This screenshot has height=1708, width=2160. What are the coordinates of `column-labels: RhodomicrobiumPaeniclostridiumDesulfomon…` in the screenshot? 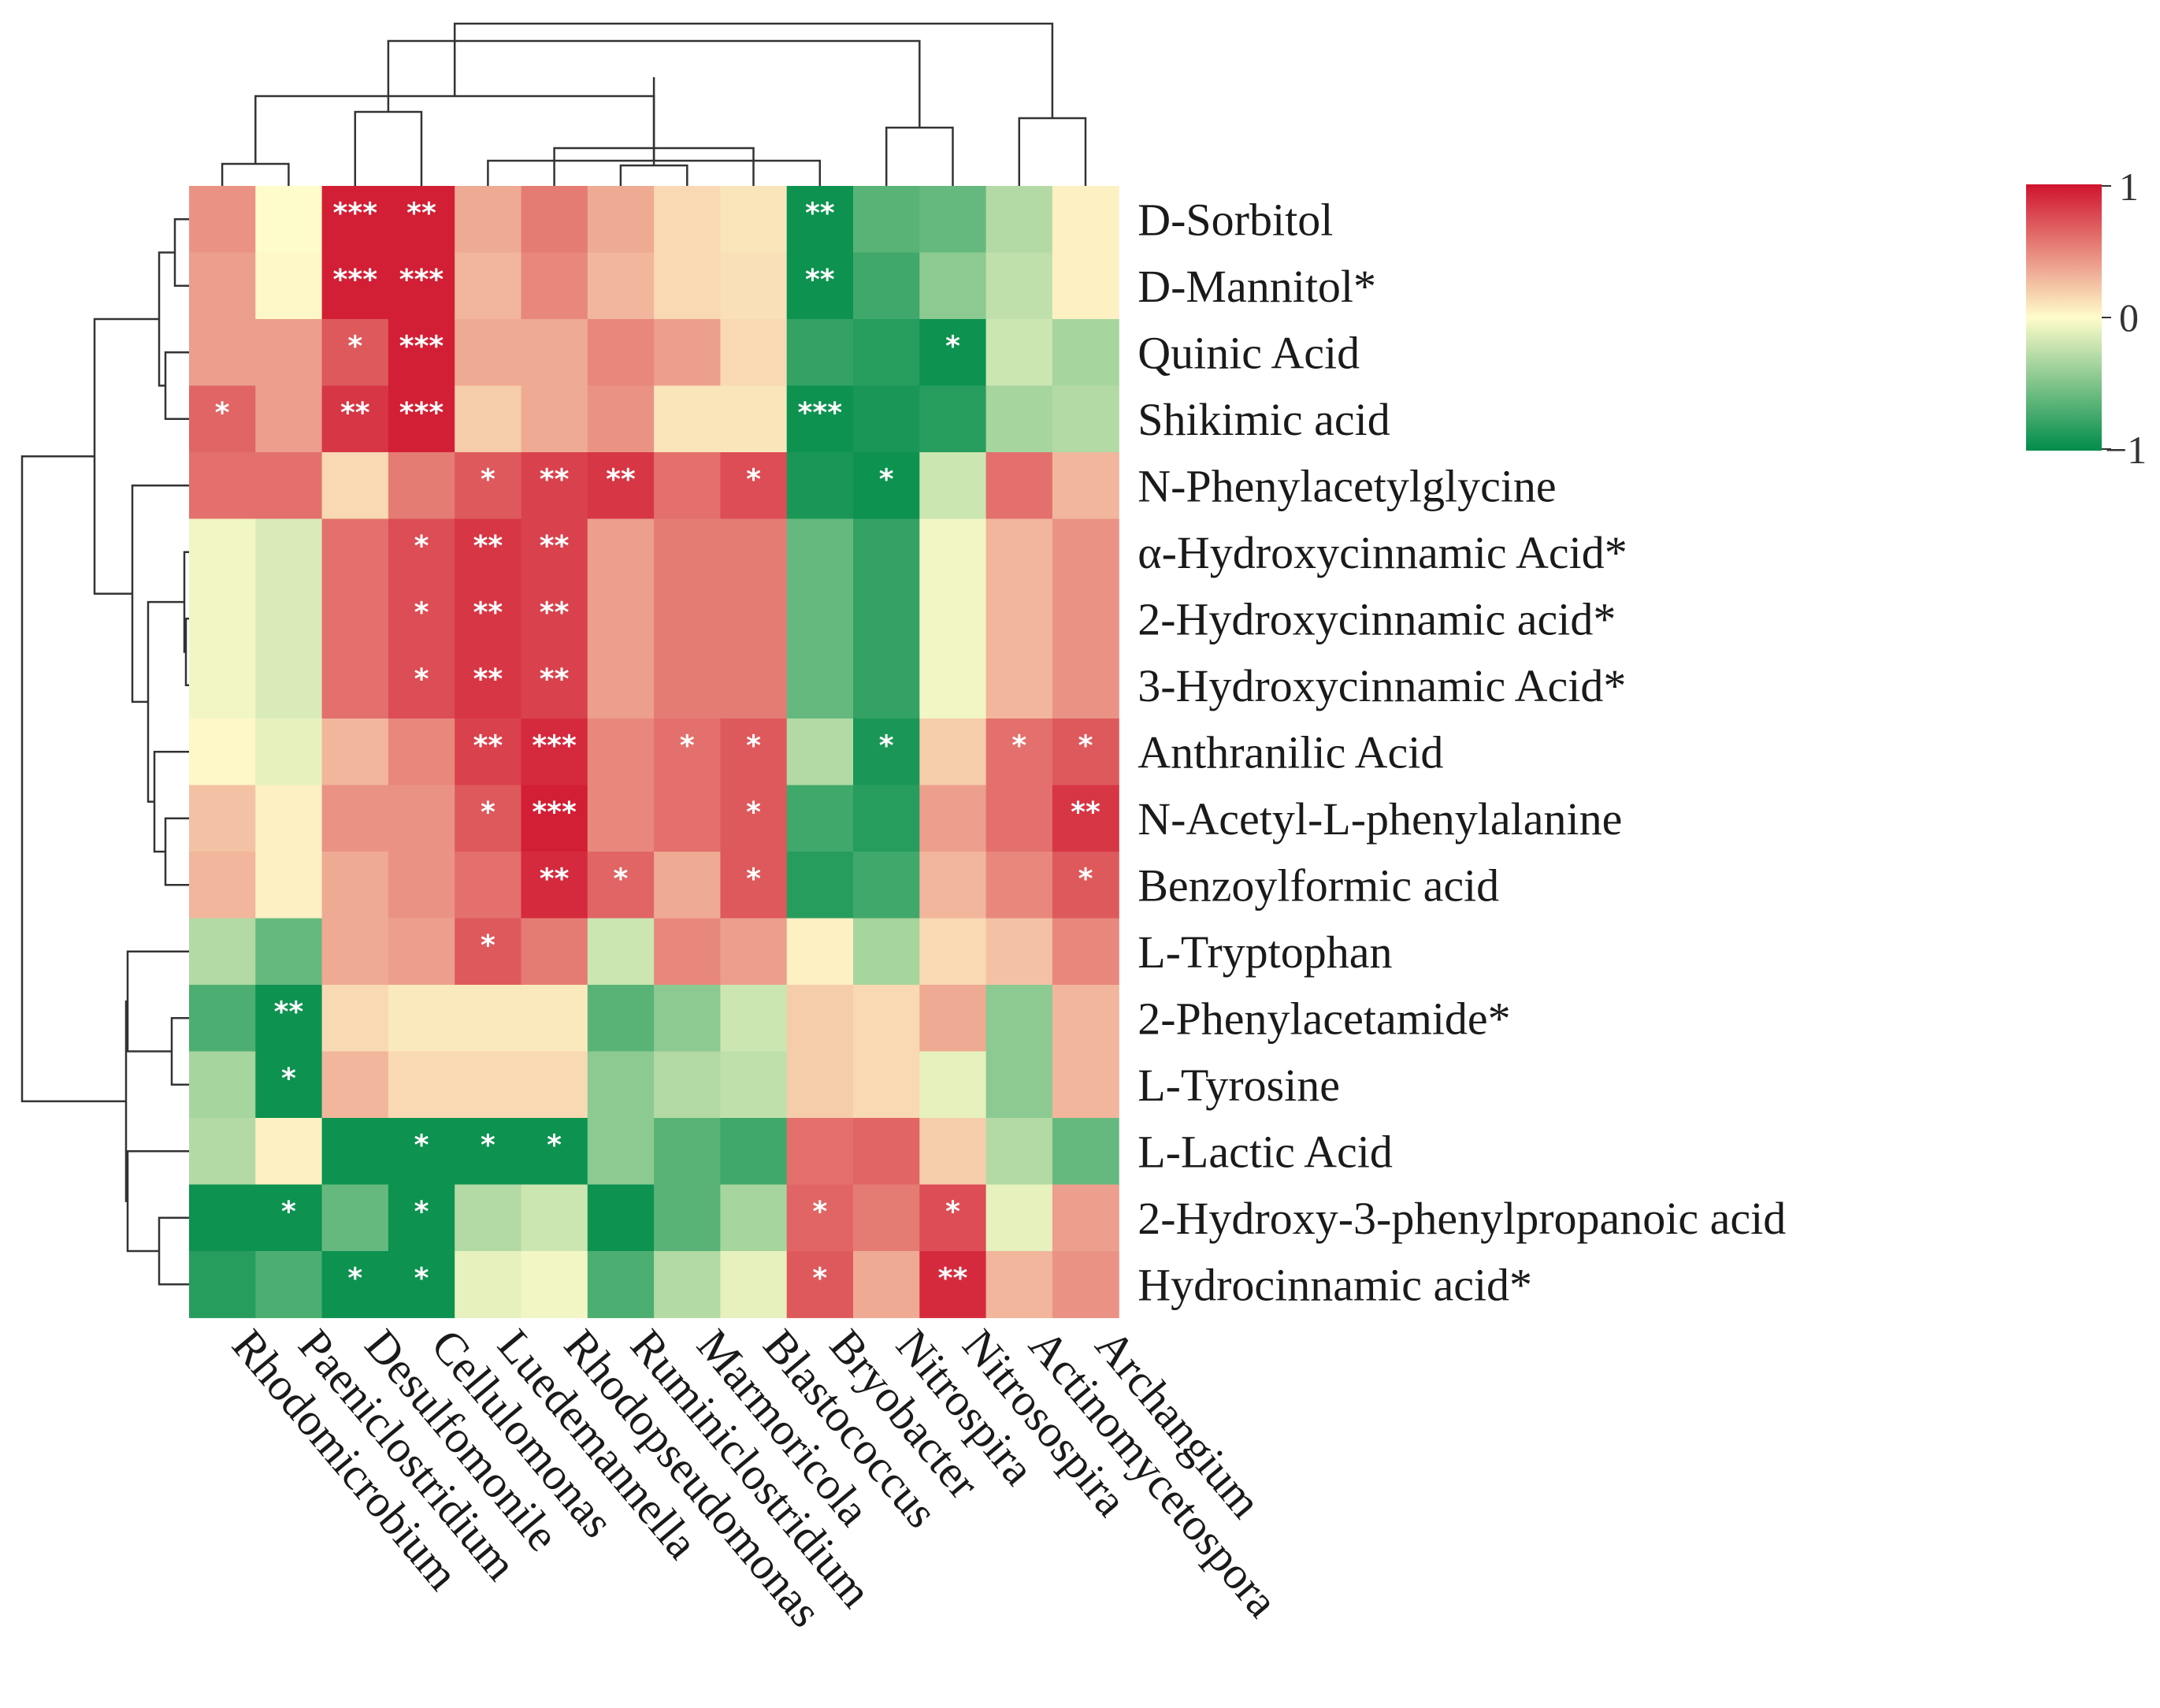 It's located at (755, 1478).